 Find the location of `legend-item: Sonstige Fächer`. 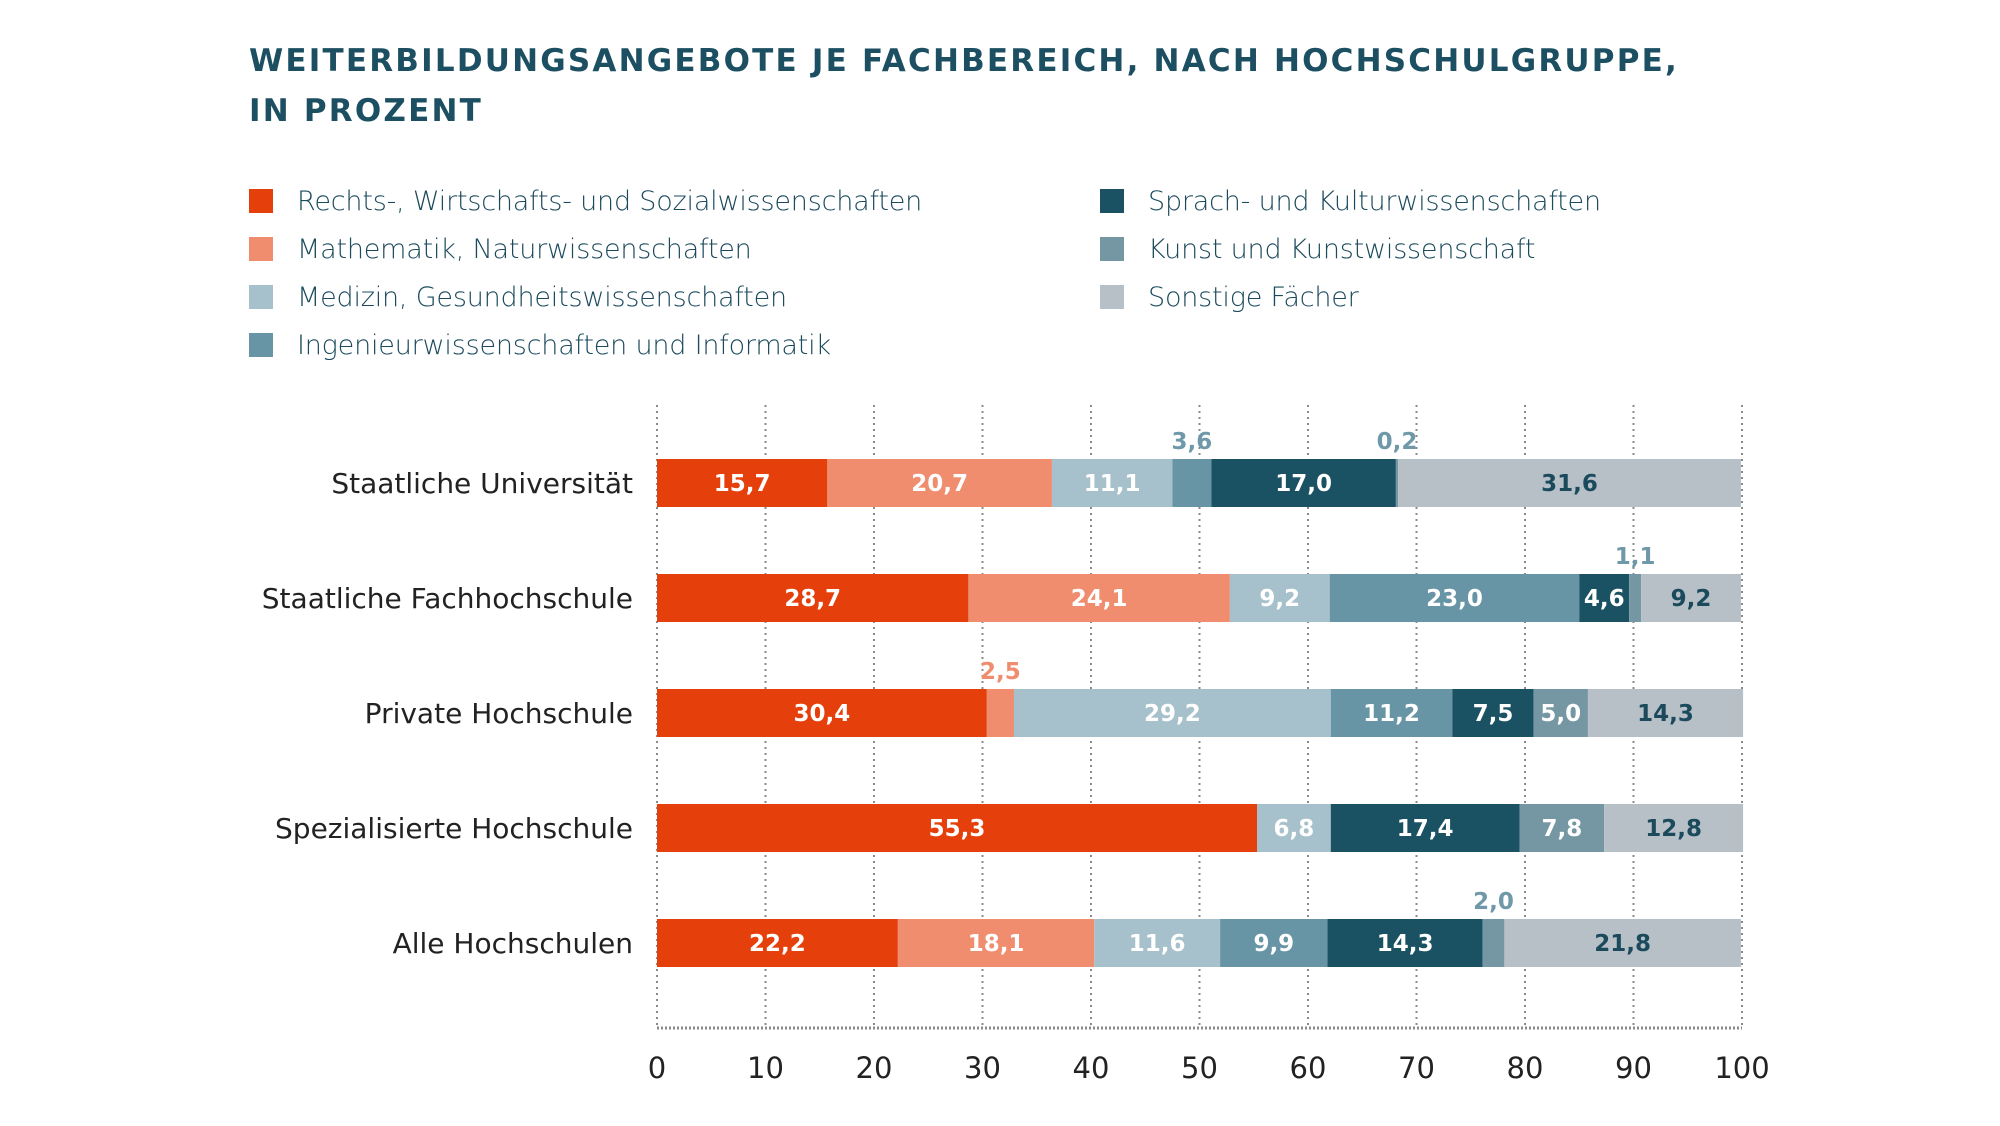

legend-item: Sonstige Fächer is located at coordinates (1229, 297).